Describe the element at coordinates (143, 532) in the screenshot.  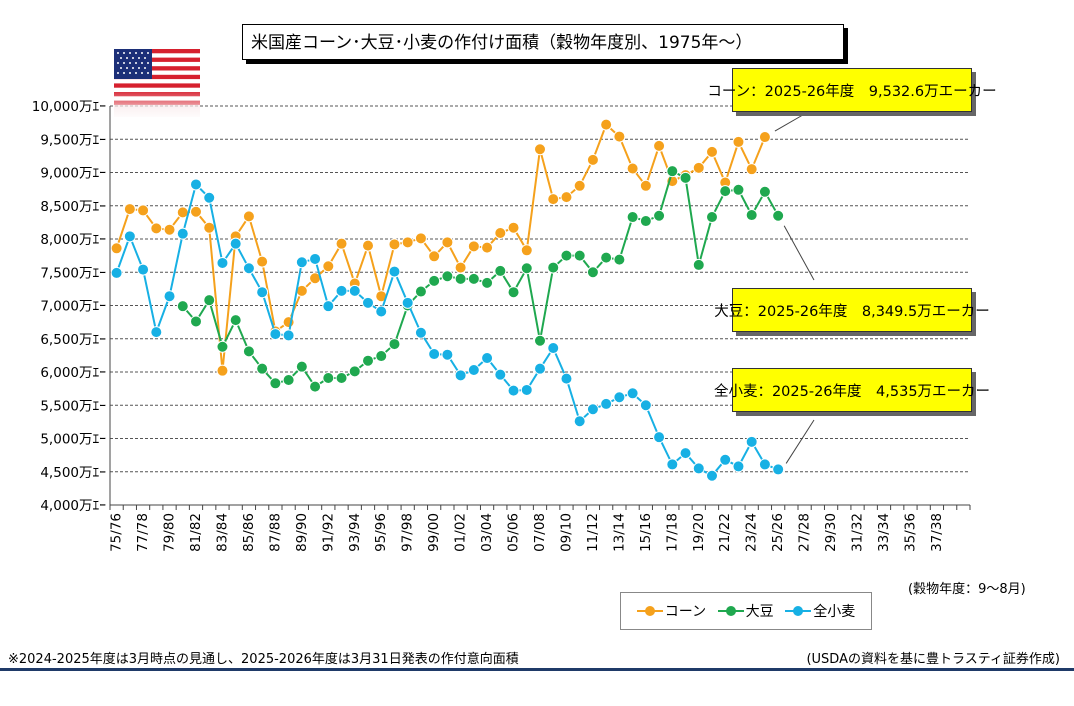
I see `x-tick-label: 77/78` at that location.